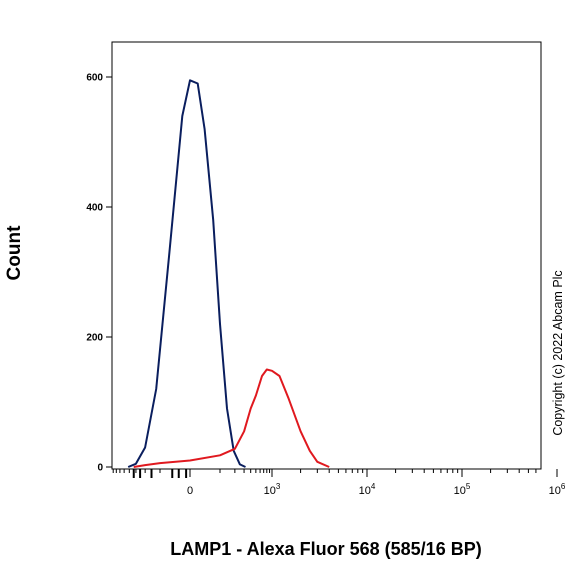 The height and width of the screenshot is (573, 582). What do you see at coordinates (94, 208) in the screenshot?
I see `y-tick-label: 400` at bounding box center [94, 208].